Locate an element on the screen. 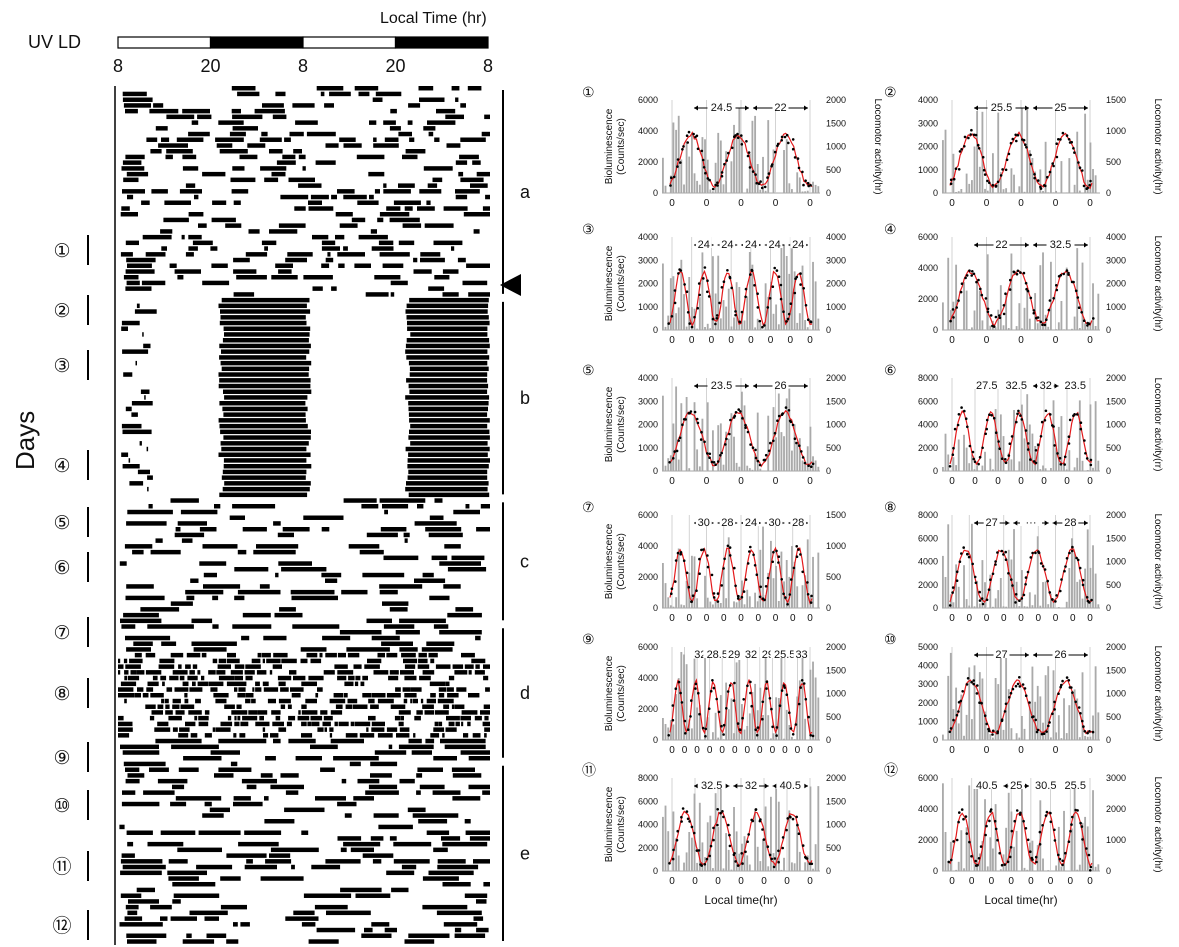  panel-id-label: ⑪ is located at coordinates (589, 770).